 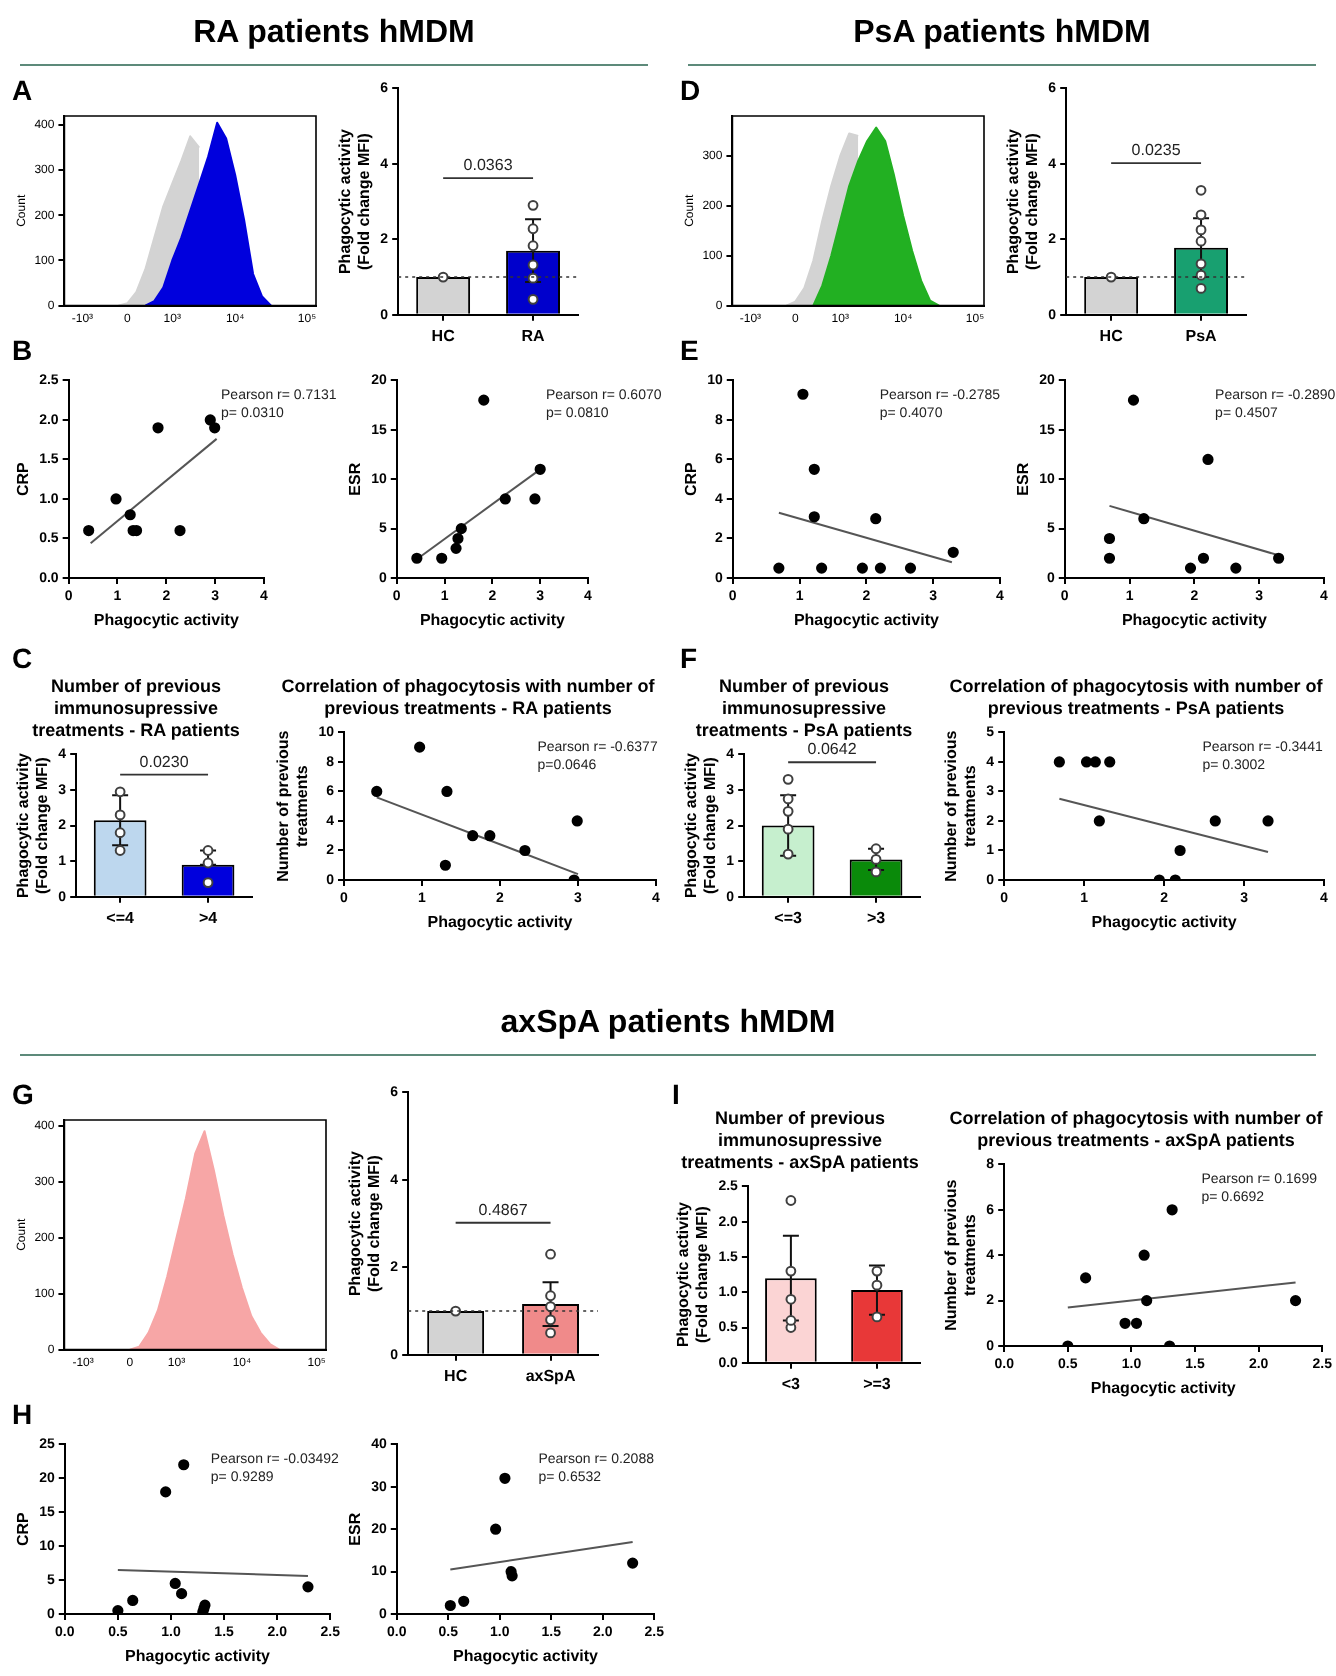 What do you see at coordinates (23, 1094) in the screenshot?
I see `text: G` at bounding box center [23, 1094].